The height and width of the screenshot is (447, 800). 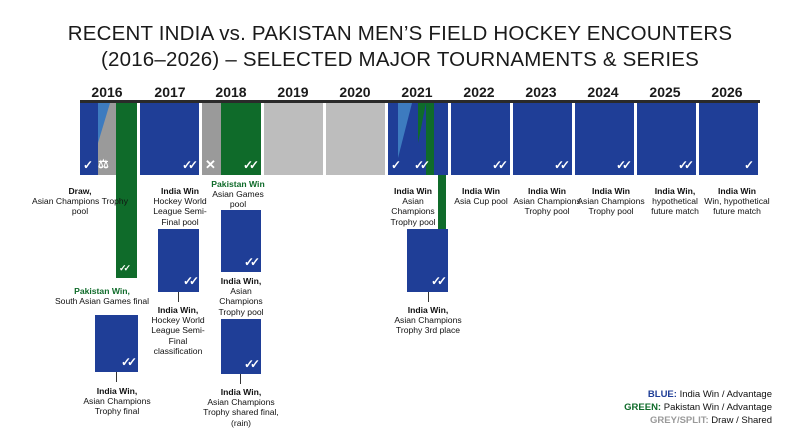 I want to click on block-2021-third-place: ✓✓, so click(x=427, y=260).